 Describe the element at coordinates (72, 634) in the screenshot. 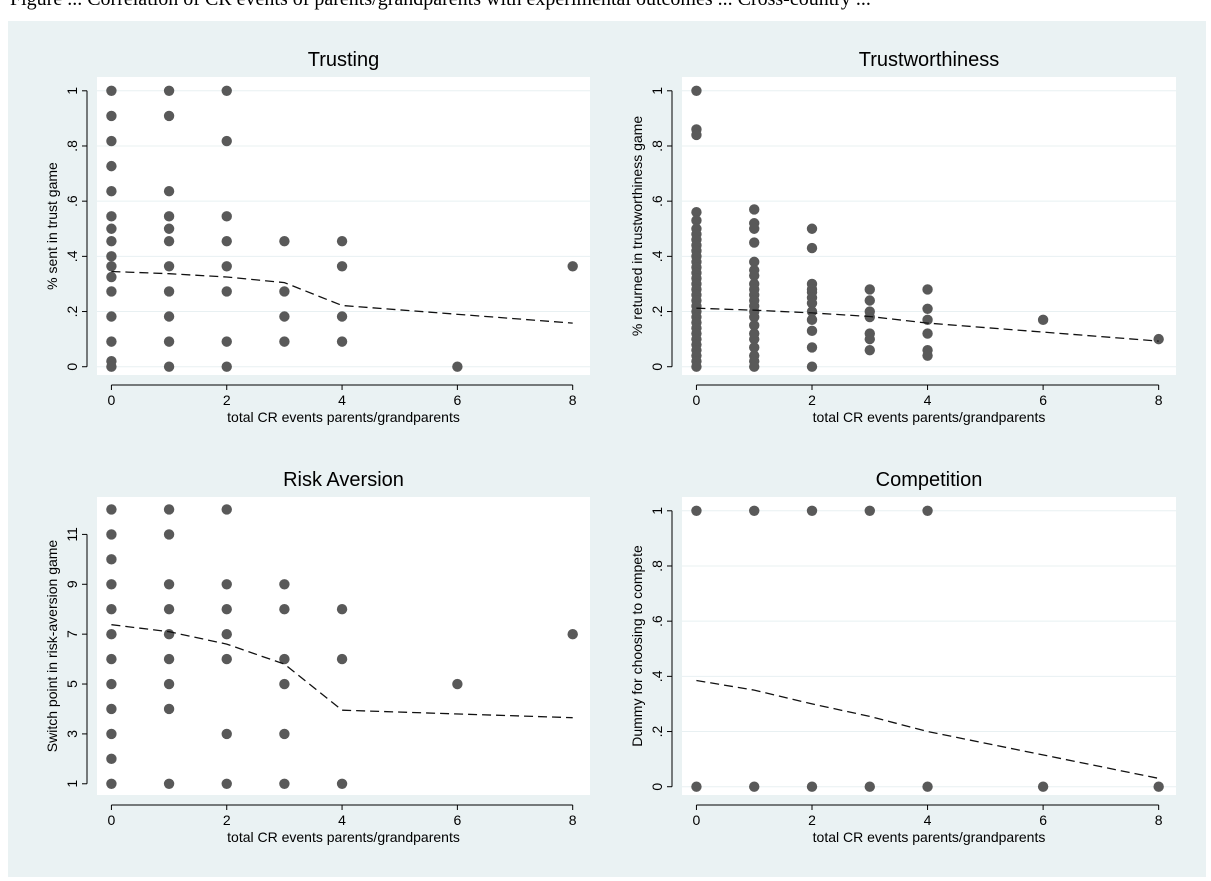

I see `y-tick-label: 7` at that location.